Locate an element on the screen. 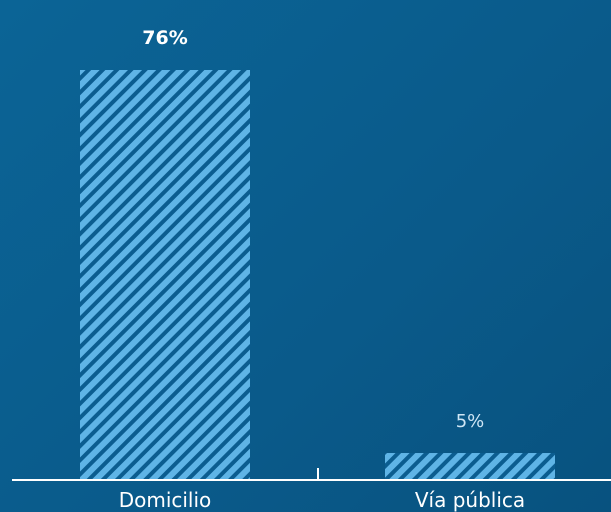 The width and height of the screenshot is (611, 512). x-tick-label: Vía pública is located at coordinates (470, 500).